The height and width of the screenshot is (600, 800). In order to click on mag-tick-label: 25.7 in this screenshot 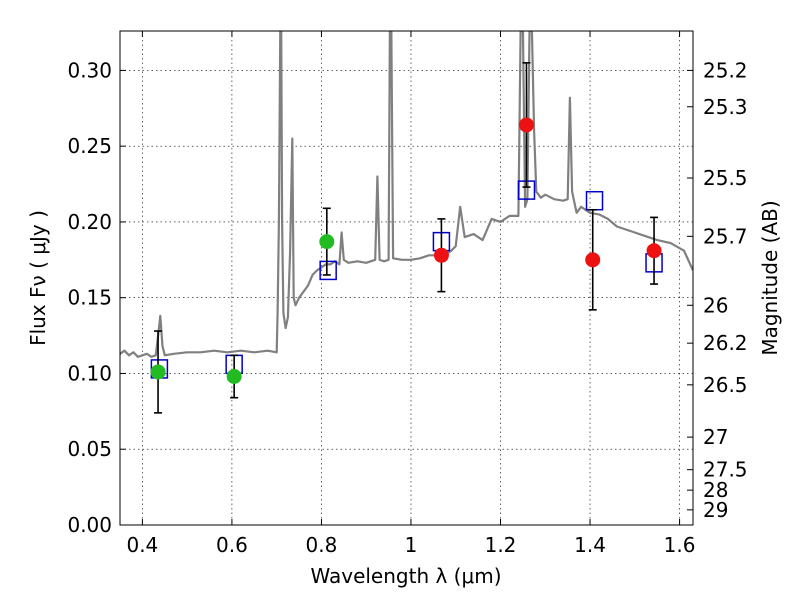, I will do `click(725, 236)`.